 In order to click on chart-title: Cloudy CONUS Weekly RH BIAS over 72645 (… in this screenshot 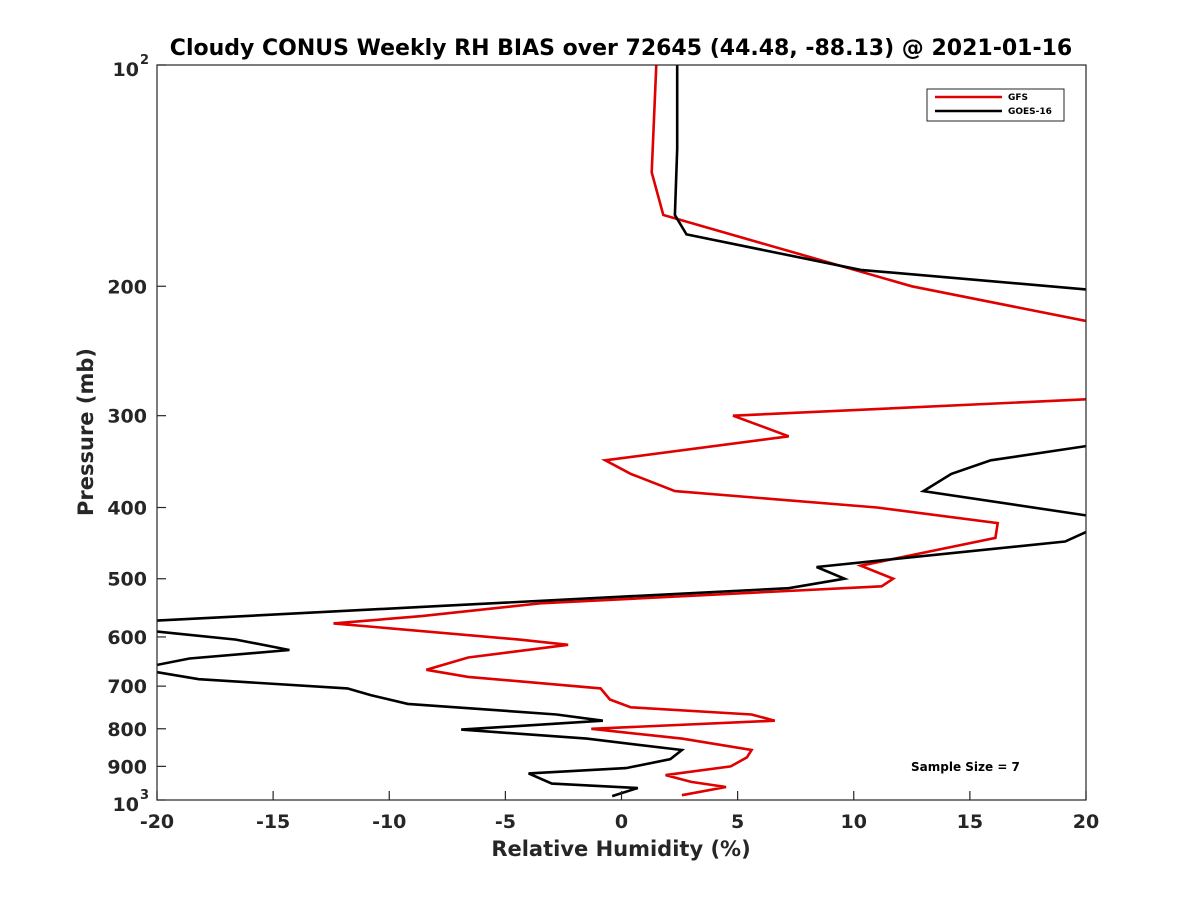, I will do `click(621, 48)`.